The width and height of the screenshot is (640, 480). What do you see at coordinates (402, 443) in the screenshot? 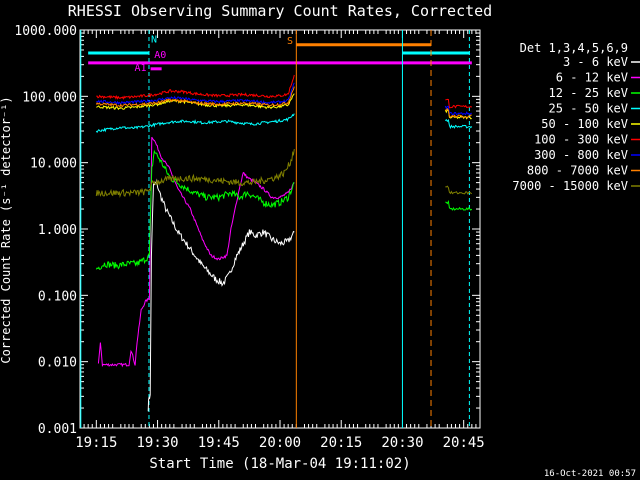
I see `x-tick-label: 20:30` at bounding box center [402, 443].